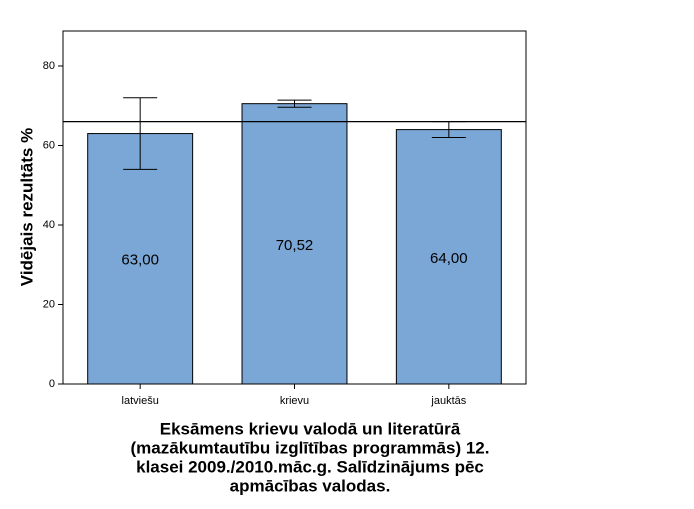 The height and width of the screenshot is (509, 694). What do you see at coordinates (49, 304) in the screenshot?
I see `y-tick-label: 20` at bounding box center [49, 304].